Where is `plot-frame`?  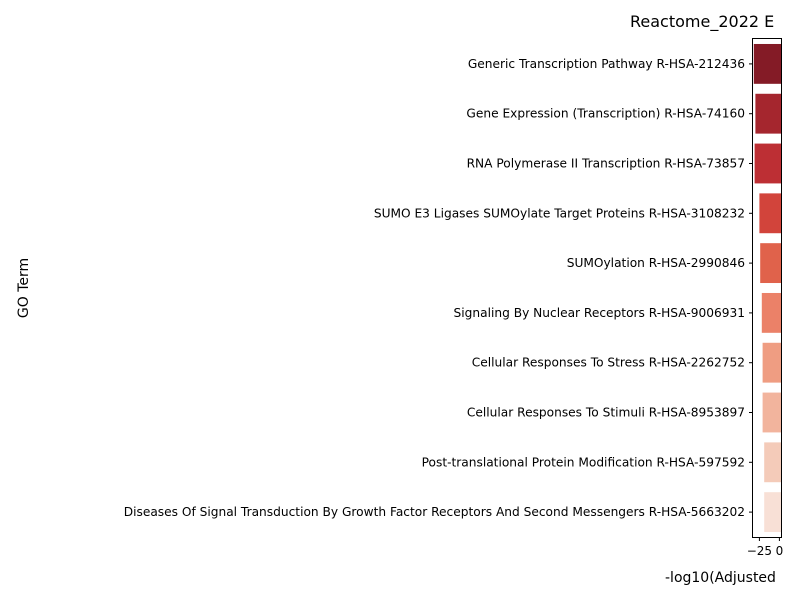
plot-frame is located at coordinates (767, 288).